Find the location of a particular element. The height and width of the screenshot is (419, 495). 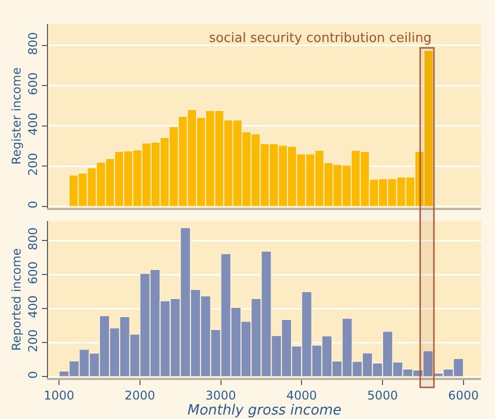

y-axis-title: Reported income is located at coordinates (17, 299).